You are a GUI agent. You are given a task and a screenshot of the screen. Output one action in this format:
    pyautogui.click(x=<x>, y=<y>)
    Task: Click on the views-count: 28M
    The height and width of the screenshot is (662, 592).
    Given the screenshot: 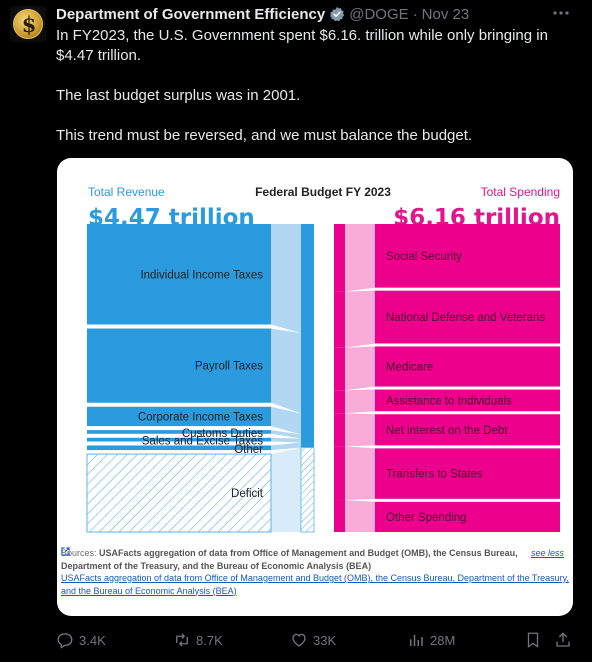 What is the action you would take?
    pyautogui.click(x=443, y=640)
    